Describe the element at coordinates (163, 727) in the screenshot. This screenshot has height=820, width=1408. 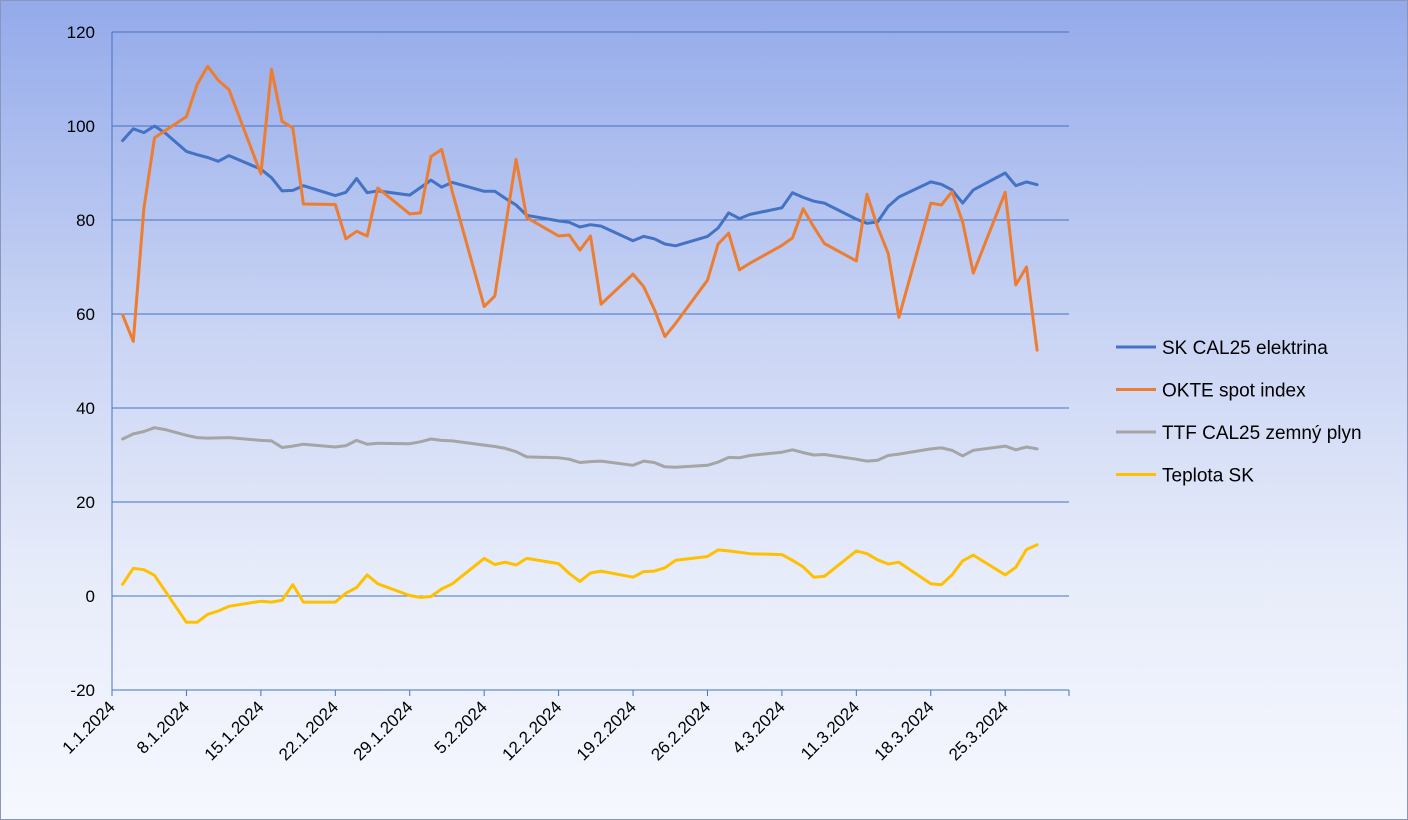
I see `x-tick-label: 8.1.2024` at that location.